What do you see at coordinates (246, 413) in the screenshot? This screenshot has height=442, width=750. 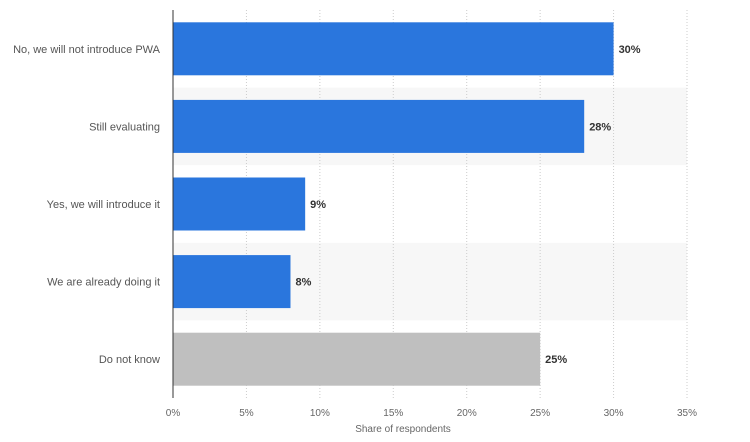 I see `x-tick-label: 5%` at bounding box center [246, 413].